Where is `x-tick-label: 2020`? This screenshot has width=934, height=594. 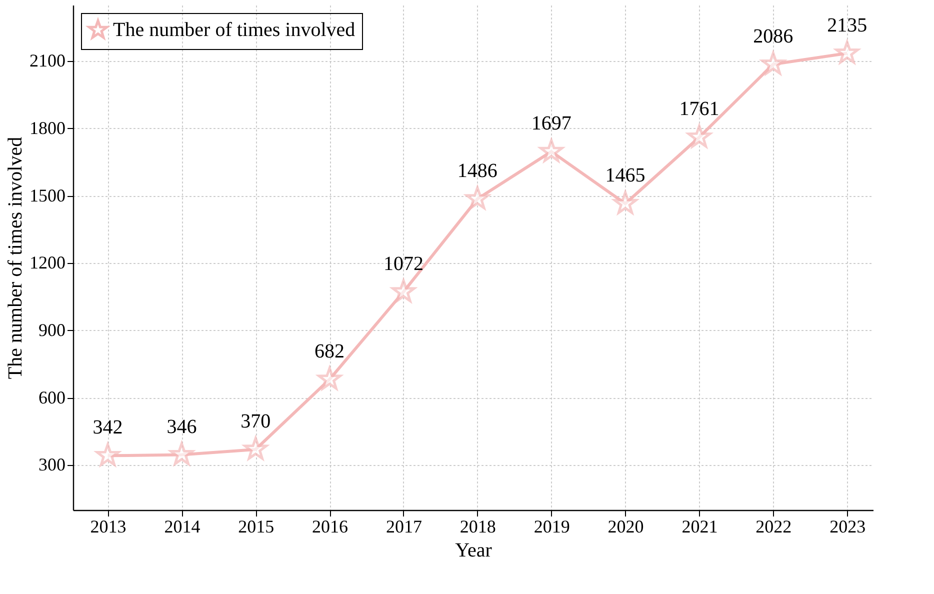
x-tick-label: 2020 is located at coordinates (626, 526).